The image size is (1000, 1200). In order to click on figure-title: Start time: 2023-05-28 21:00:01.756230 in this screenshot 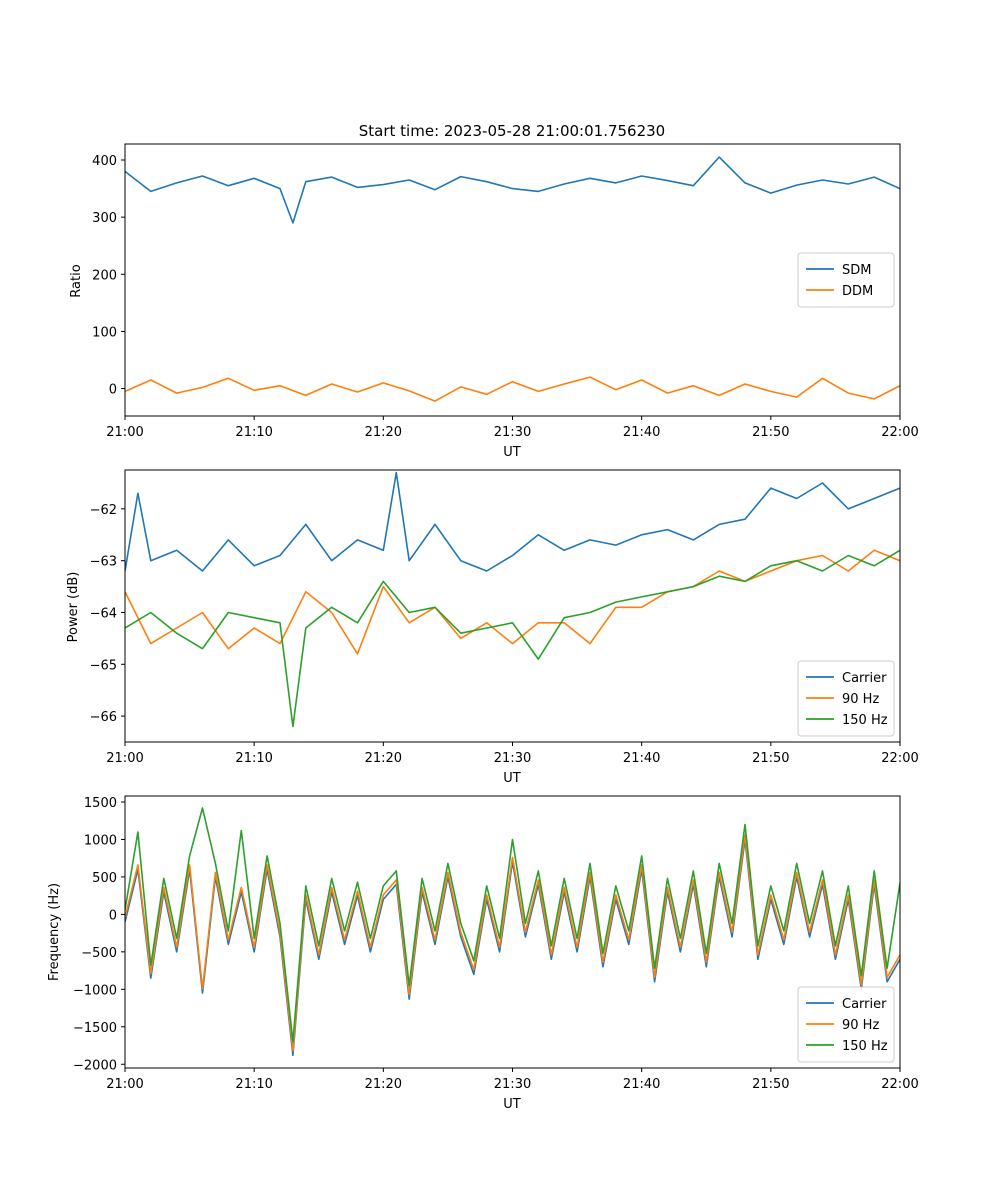, I will do `click(512, 131)`.